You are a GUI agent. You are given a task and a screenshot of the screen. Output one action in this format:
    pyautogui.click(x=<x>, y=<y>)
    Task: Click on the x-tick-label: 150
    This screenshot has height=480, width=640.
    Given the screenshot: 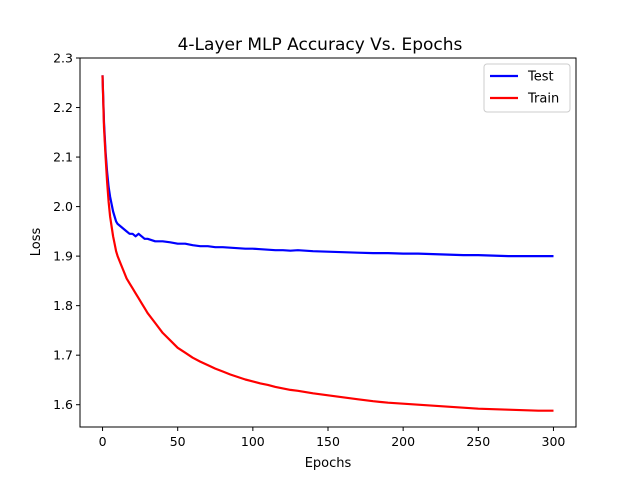 What is the action you would take?
    pyautogui.click(x=328, y=441)
    